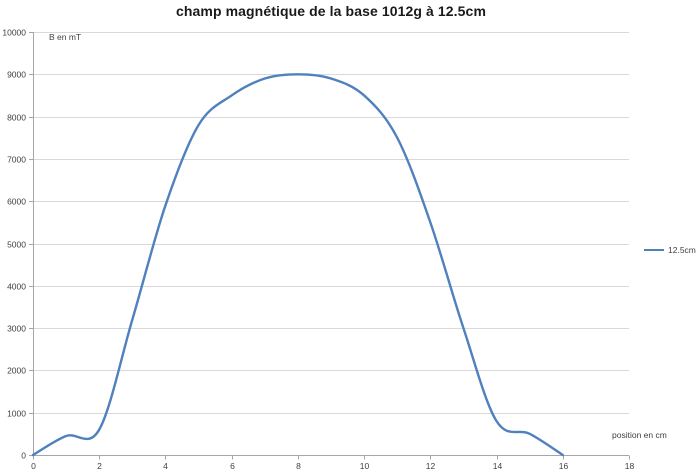  I want to click on y-tick-label: 7000, so click(16, 160).